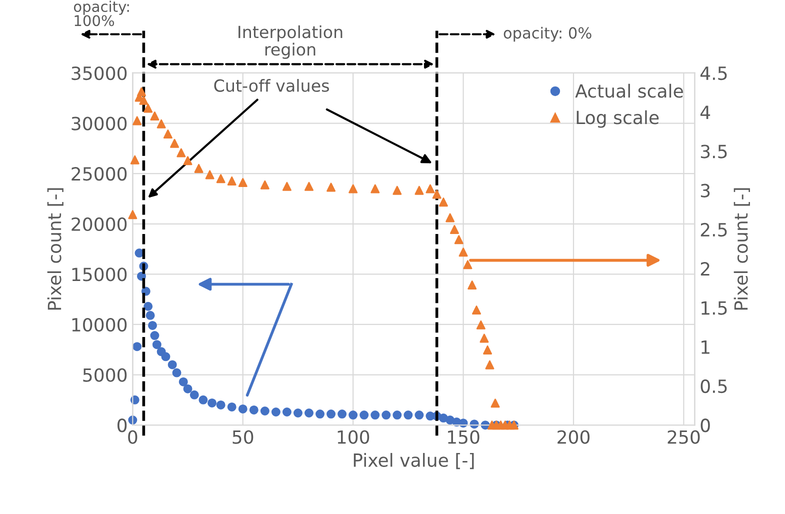 This screenshot has width=785, height=514. What do you see at coordinates (271, 85) in the screenshot?
I see `annotation: Cut-off values` at bounding box center [271, 85].